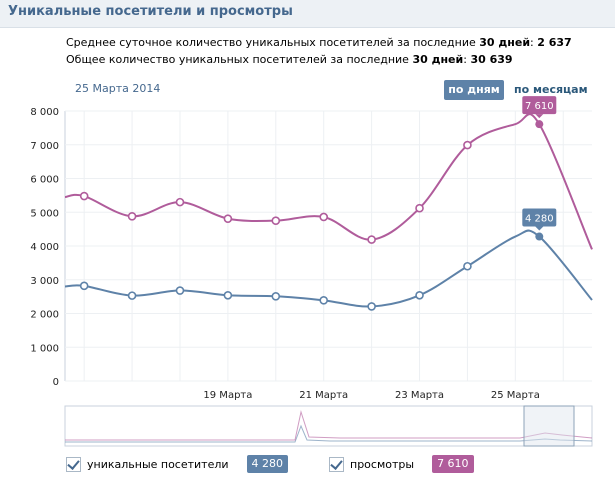 The height and width of the screenshot is (485, 615). What do you see at coordinates (371, 395) in the screenshot?
I see `x-axis-ticks: 19 Марта 21 Марта 23 Марта 25 Марта` at bounding box center [371, 395].